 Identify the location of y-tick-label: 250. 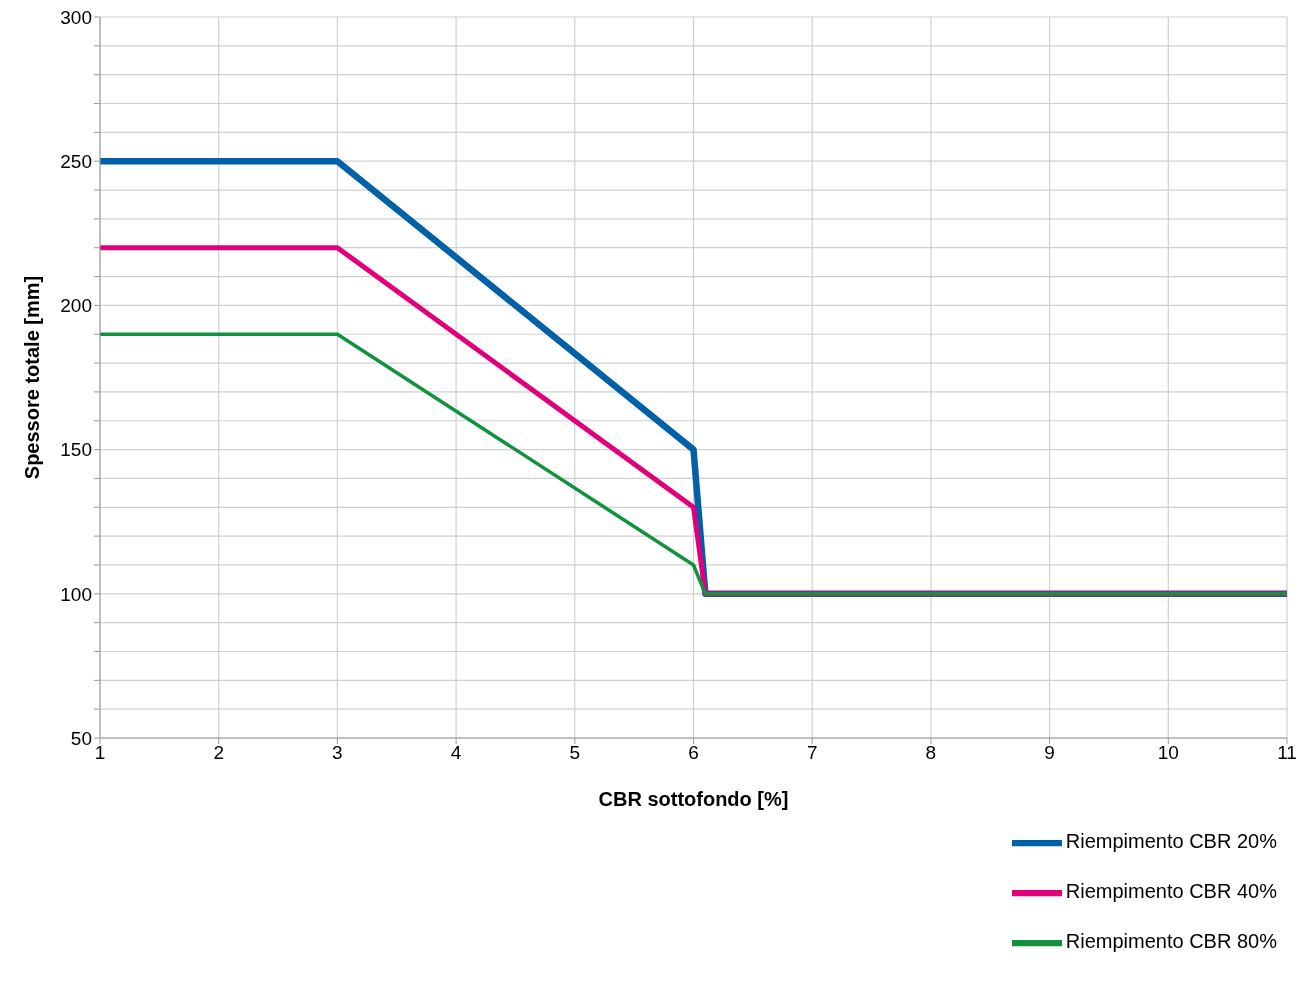
(76, 161).